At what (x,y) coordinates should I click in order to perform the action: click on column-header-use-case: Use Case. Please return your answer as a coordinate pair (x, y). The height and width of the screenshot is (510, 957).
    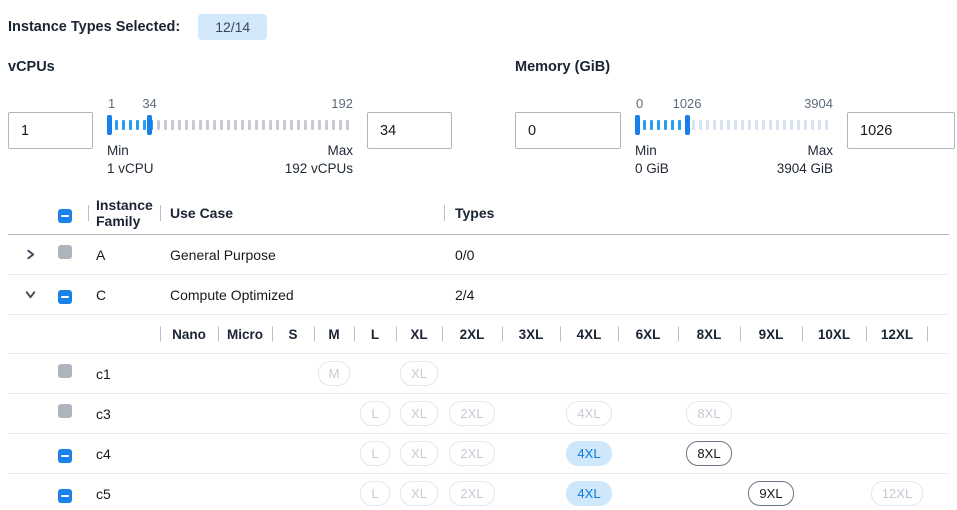
    Looking at the image, I should click on (302, 213).